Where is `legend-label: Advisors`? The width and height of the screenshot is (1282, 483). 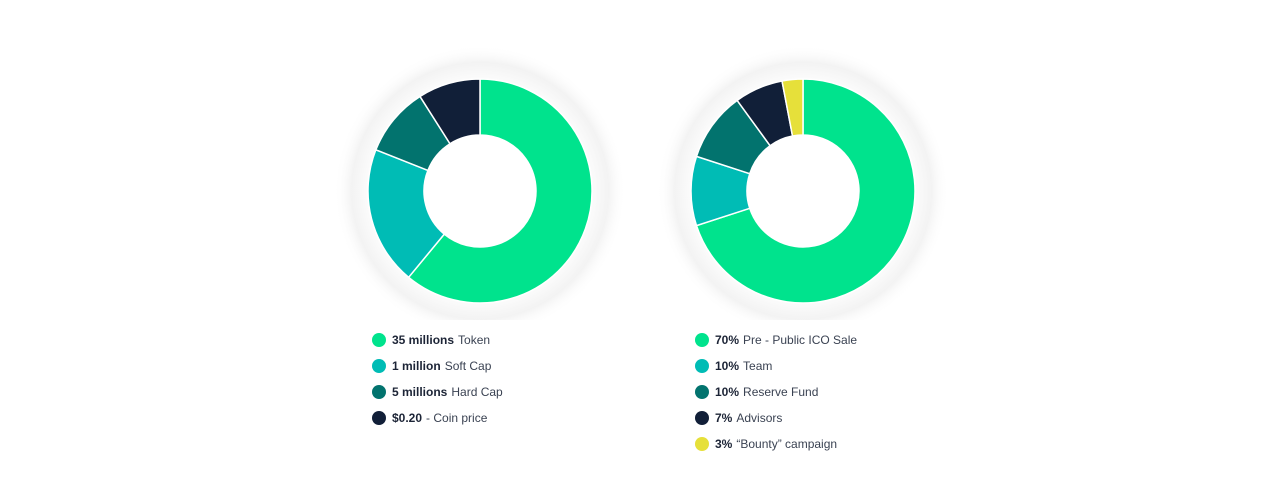
legend-label: Advisors is located at coordinates (759, 418).